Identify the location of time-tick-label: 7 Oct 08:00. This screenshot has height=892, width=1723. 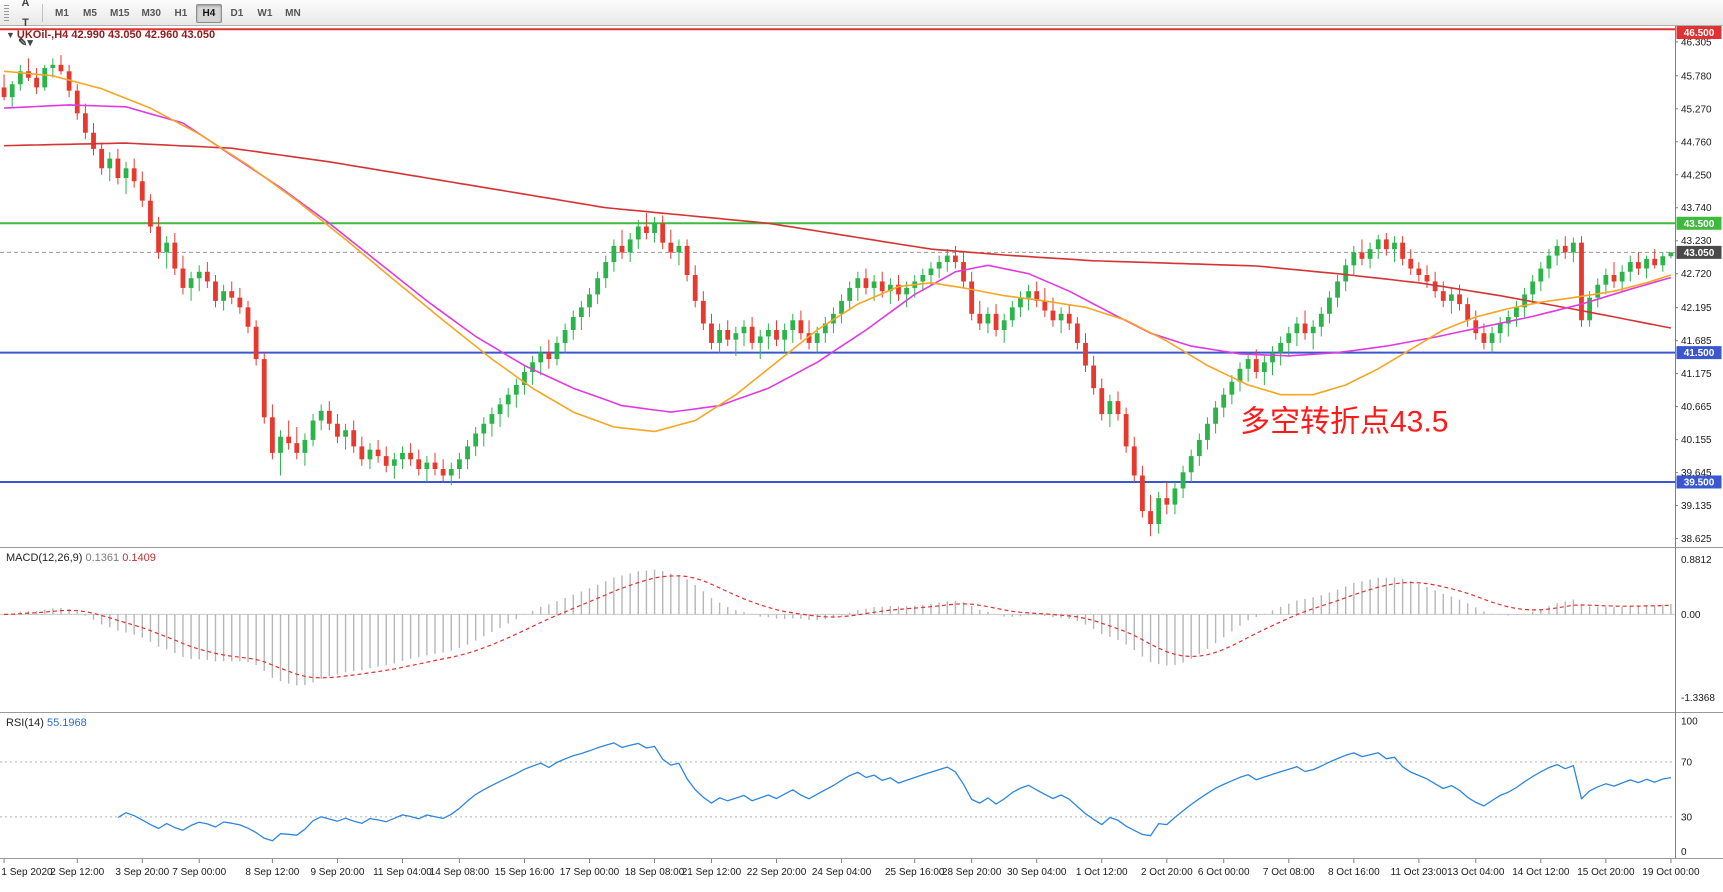
(1289, 872).